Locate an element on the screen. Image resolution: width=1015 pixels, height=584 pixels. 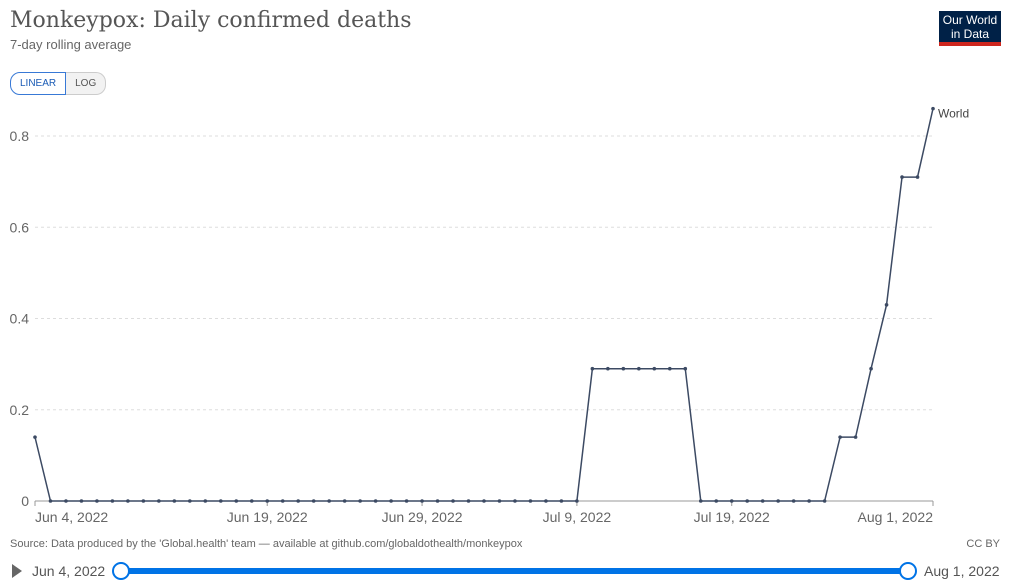
timeline-track is located at coordinates (513, 571).